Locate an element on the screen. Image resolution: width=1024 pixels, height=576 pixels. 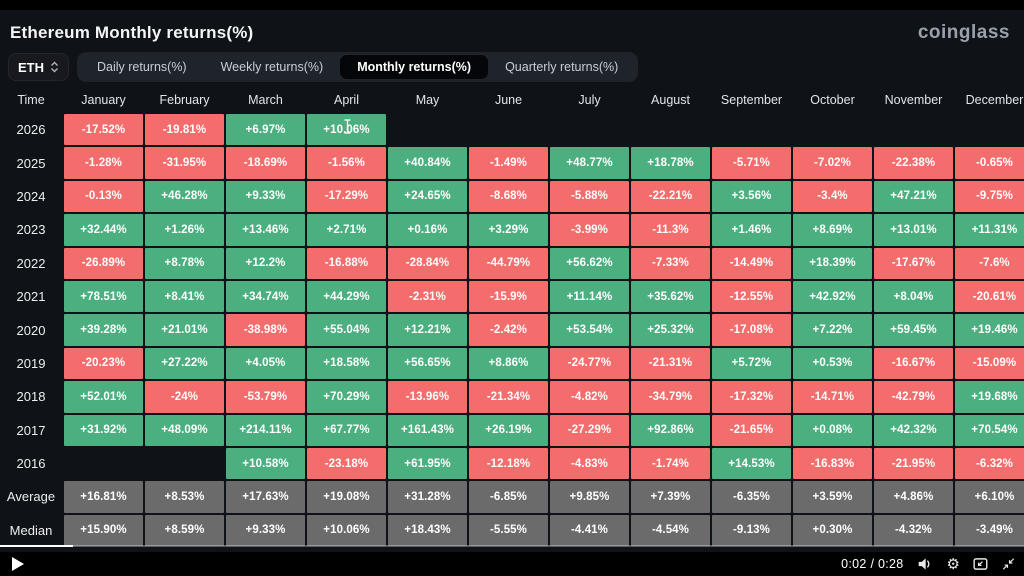
cell-2018-october: -14.71% is located at coordinates (832, 397).